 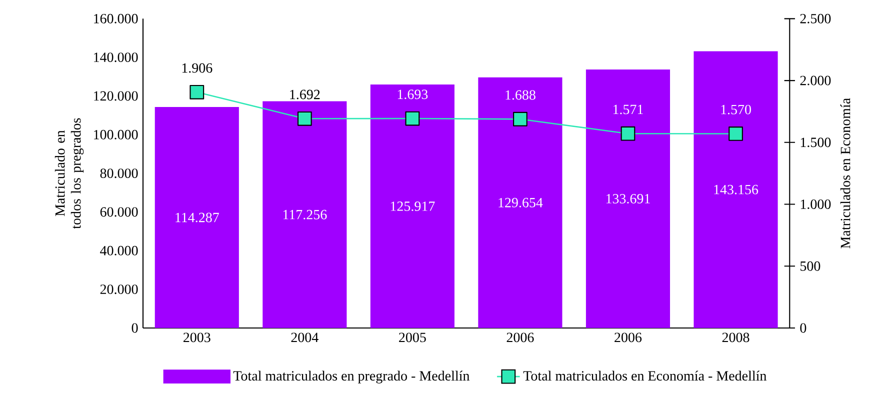 I want to click on data-label: 133.691, so click(x=628, y=199).